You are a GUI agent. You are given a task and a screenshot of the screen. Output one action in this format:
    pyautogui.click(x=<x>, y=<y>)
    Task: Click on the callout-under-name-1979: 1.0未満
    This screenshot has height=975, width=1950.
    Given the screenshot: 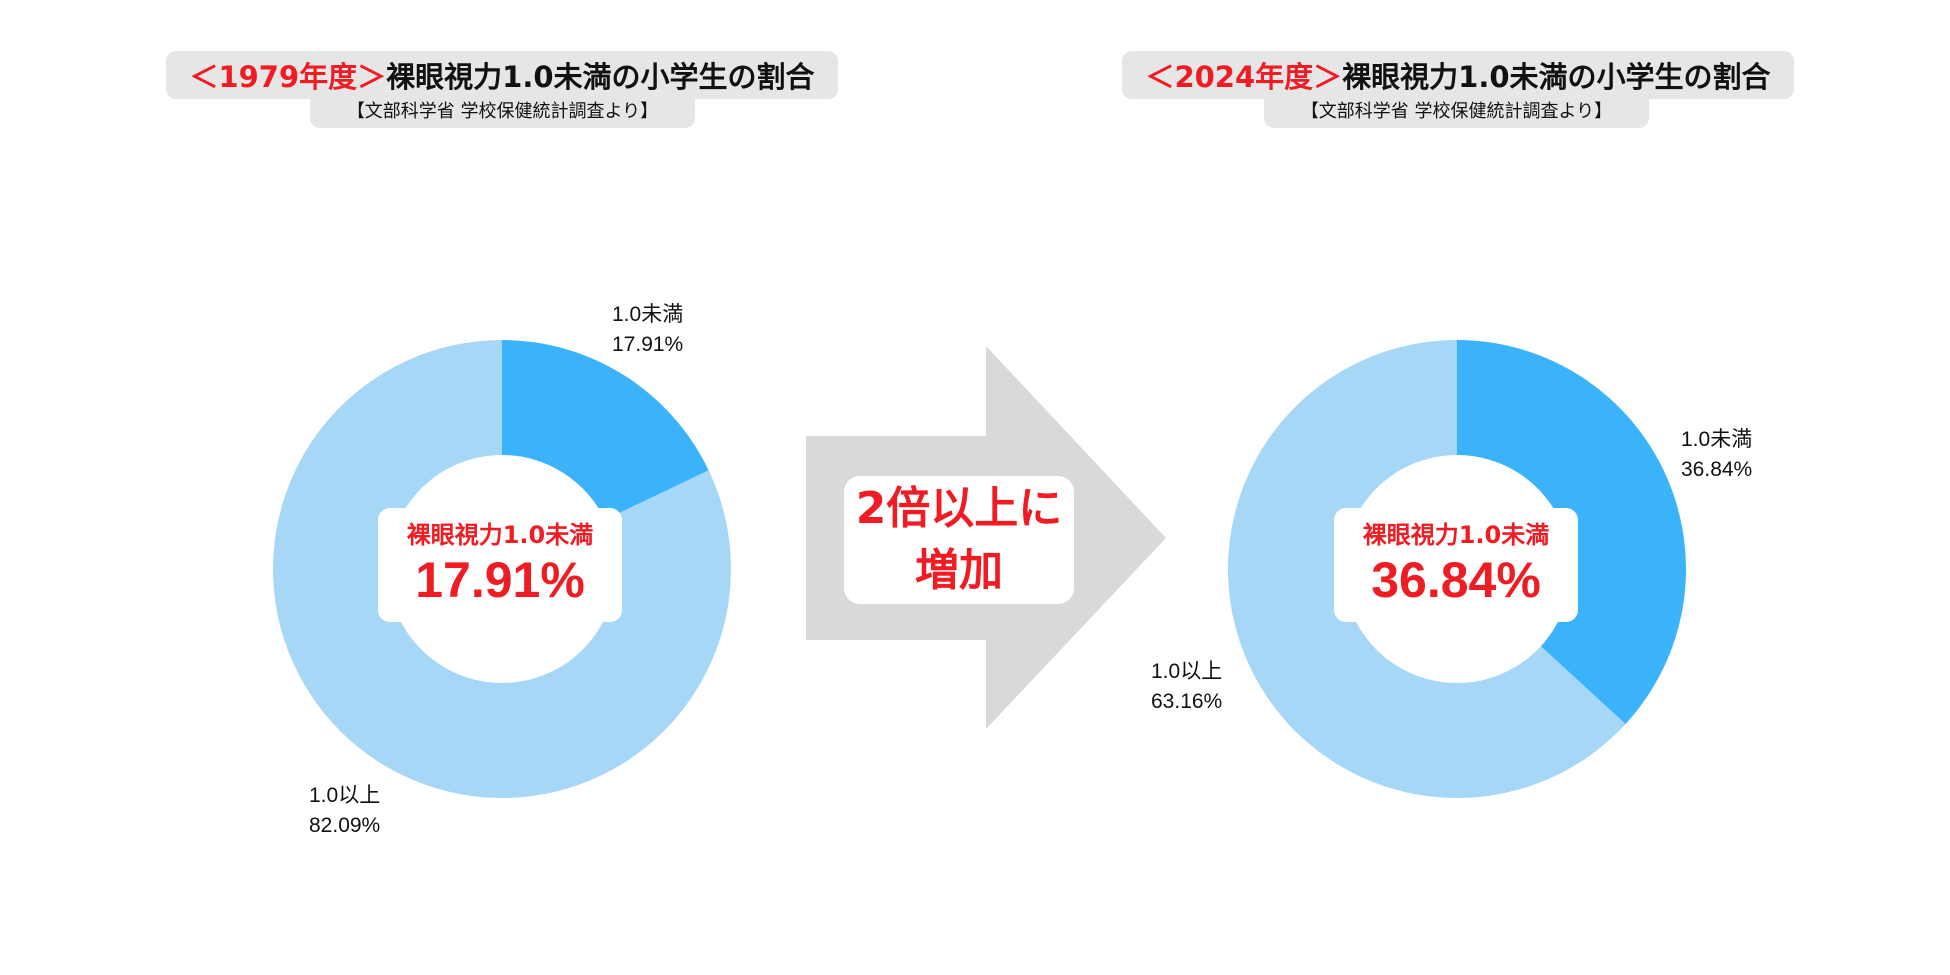 What is the action you would take?
    pyautogui.click(x=648, y=314)
    